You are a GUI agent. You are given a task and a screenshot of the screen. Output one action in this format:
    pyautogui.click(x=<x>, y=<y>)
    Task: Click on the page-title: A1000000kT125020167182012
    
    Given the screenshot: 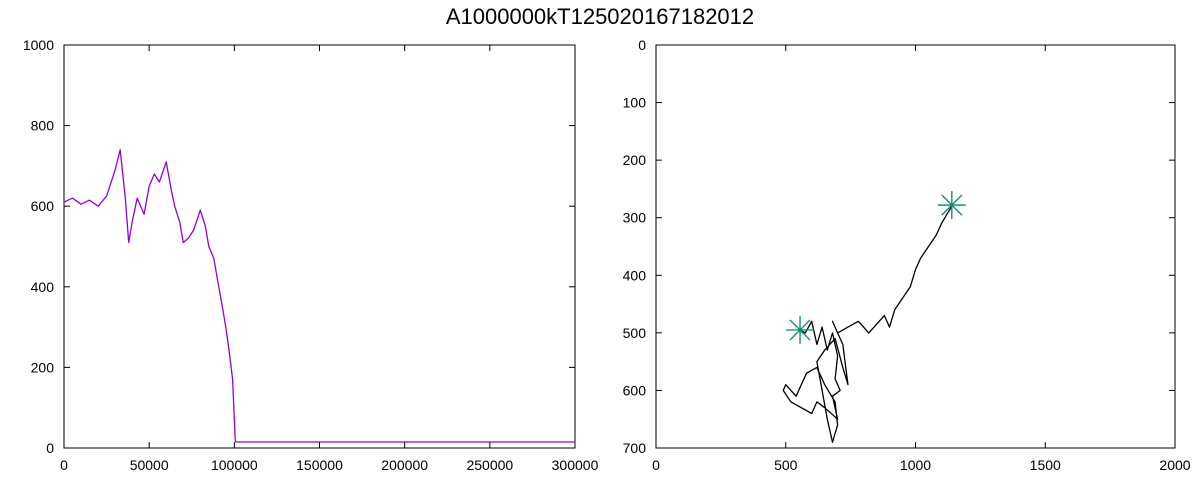 What is the action you would take?
    pyautogui.click(x=600, y=16)
    